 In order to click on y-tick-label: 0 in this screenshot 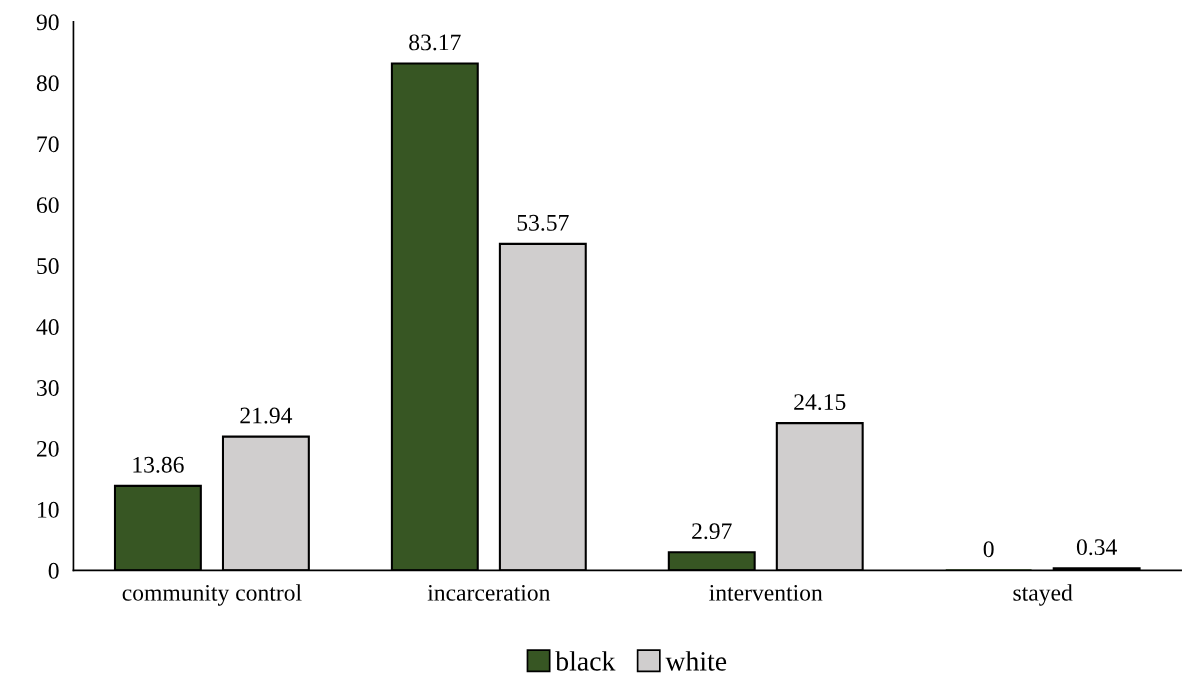, I will do `click(53, 570)`.